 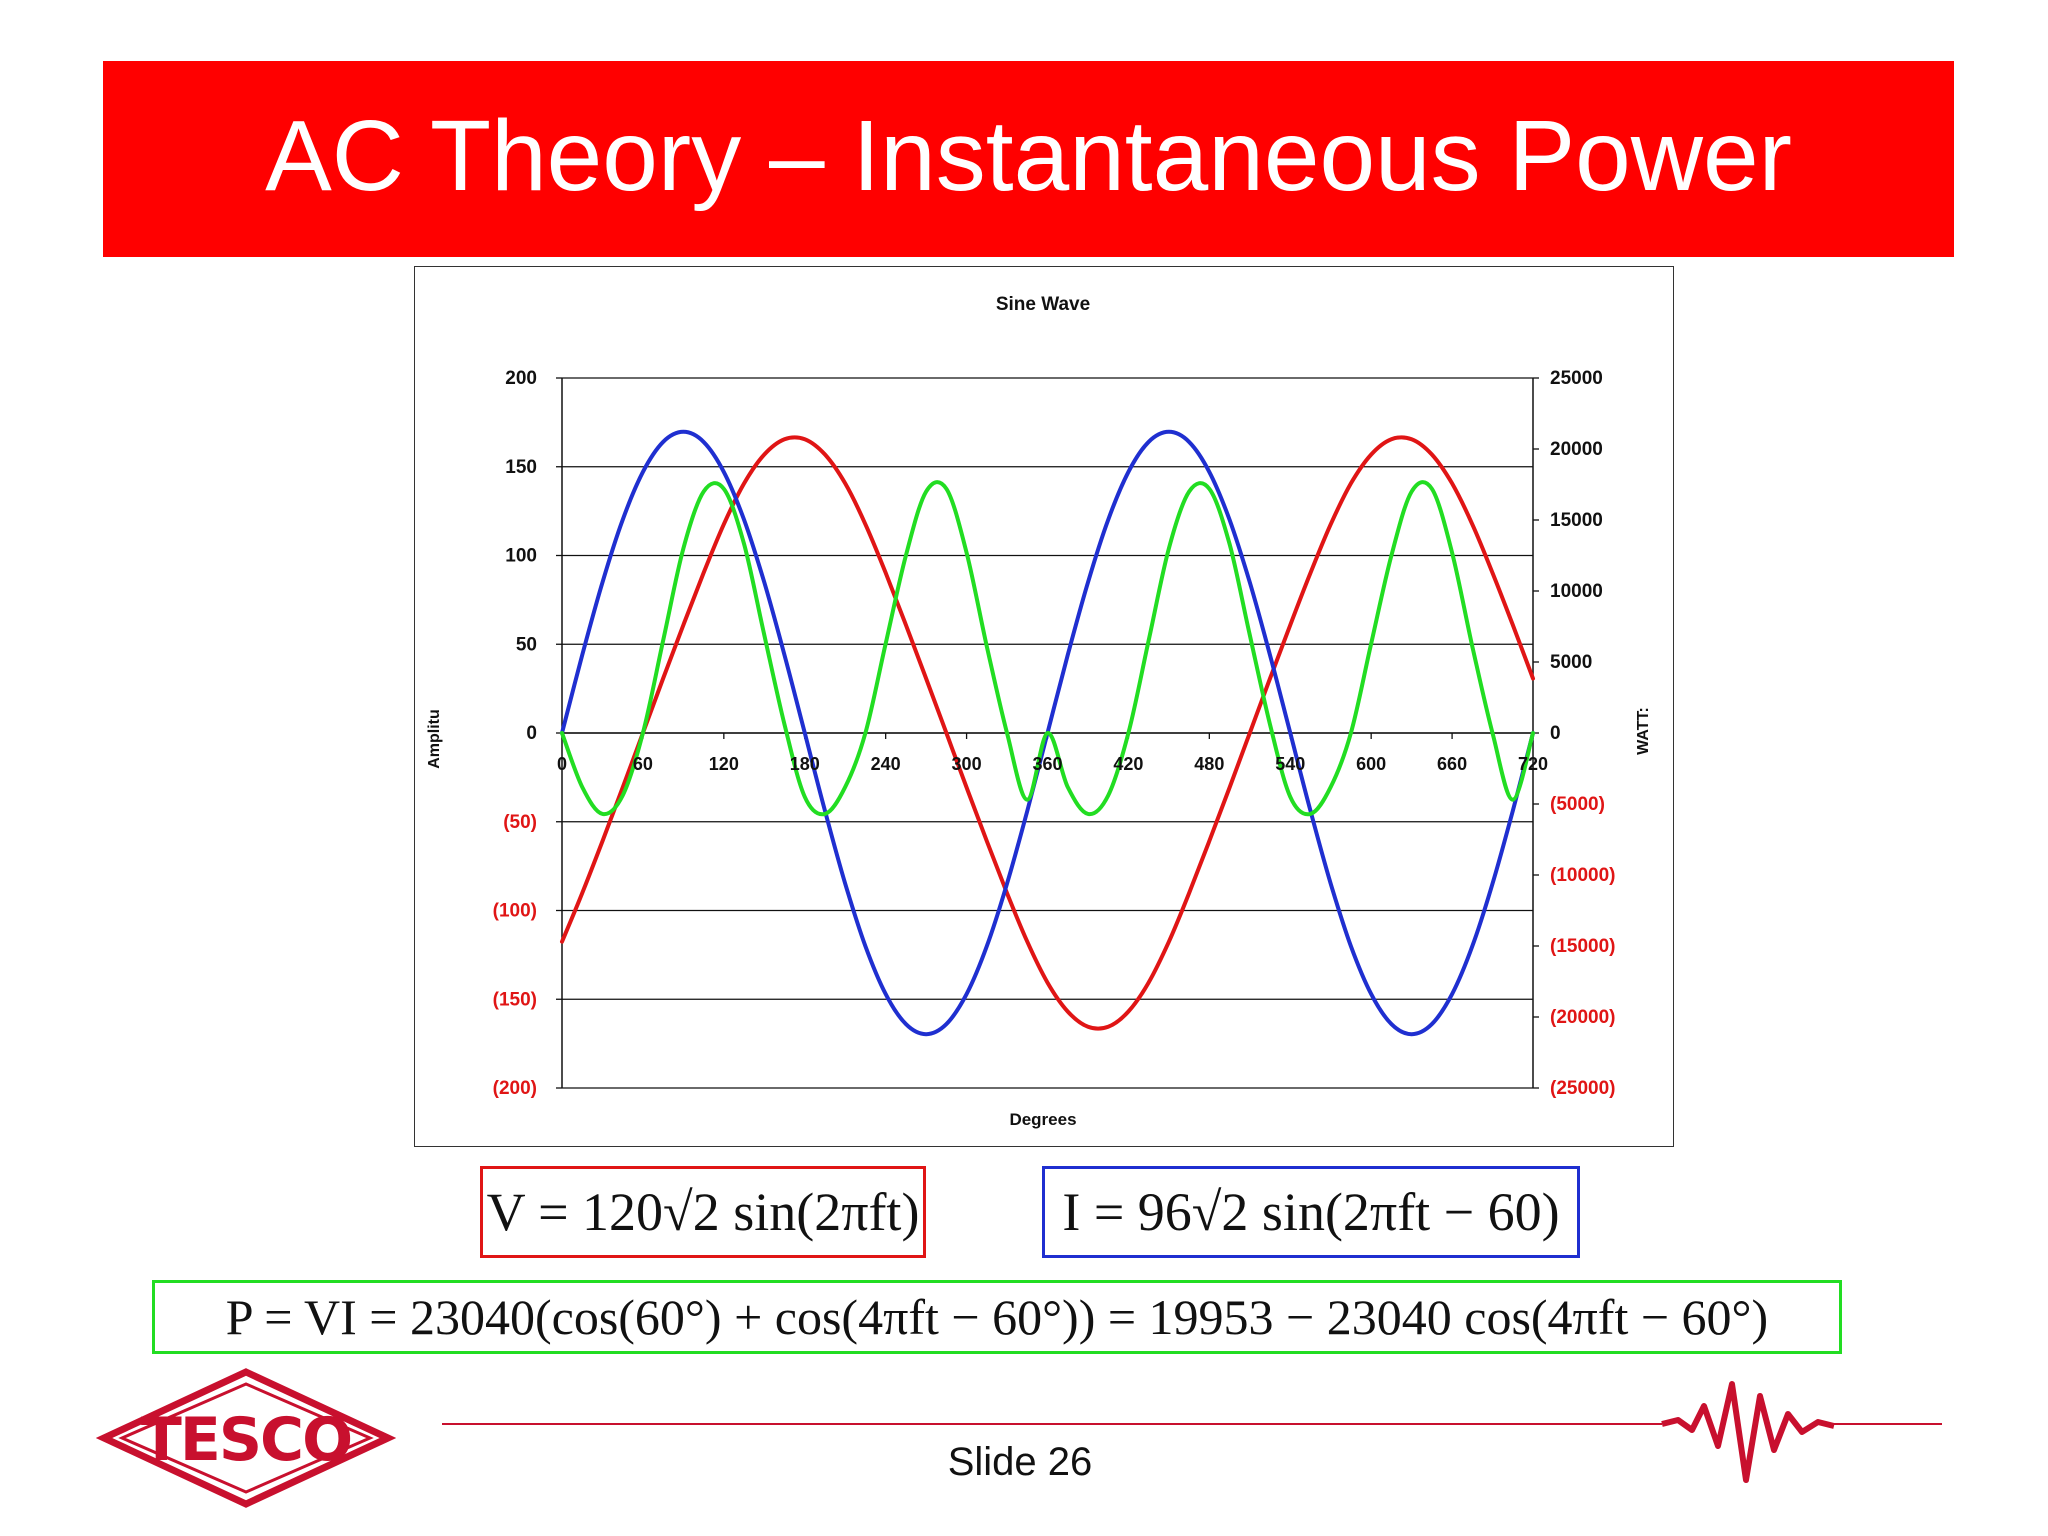 I want to click on y2-tick-label: (5000), so click(x=1577, y=804).